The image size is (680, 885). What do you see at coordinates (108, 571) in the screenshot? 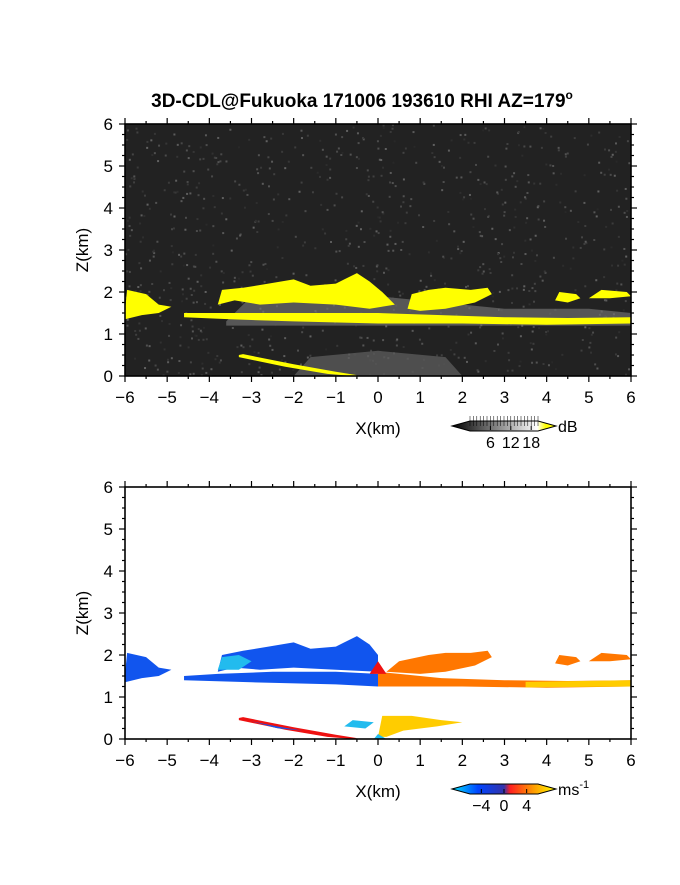
I see `velocity-y-tick-label: 4` at bounding box center [108, 571].